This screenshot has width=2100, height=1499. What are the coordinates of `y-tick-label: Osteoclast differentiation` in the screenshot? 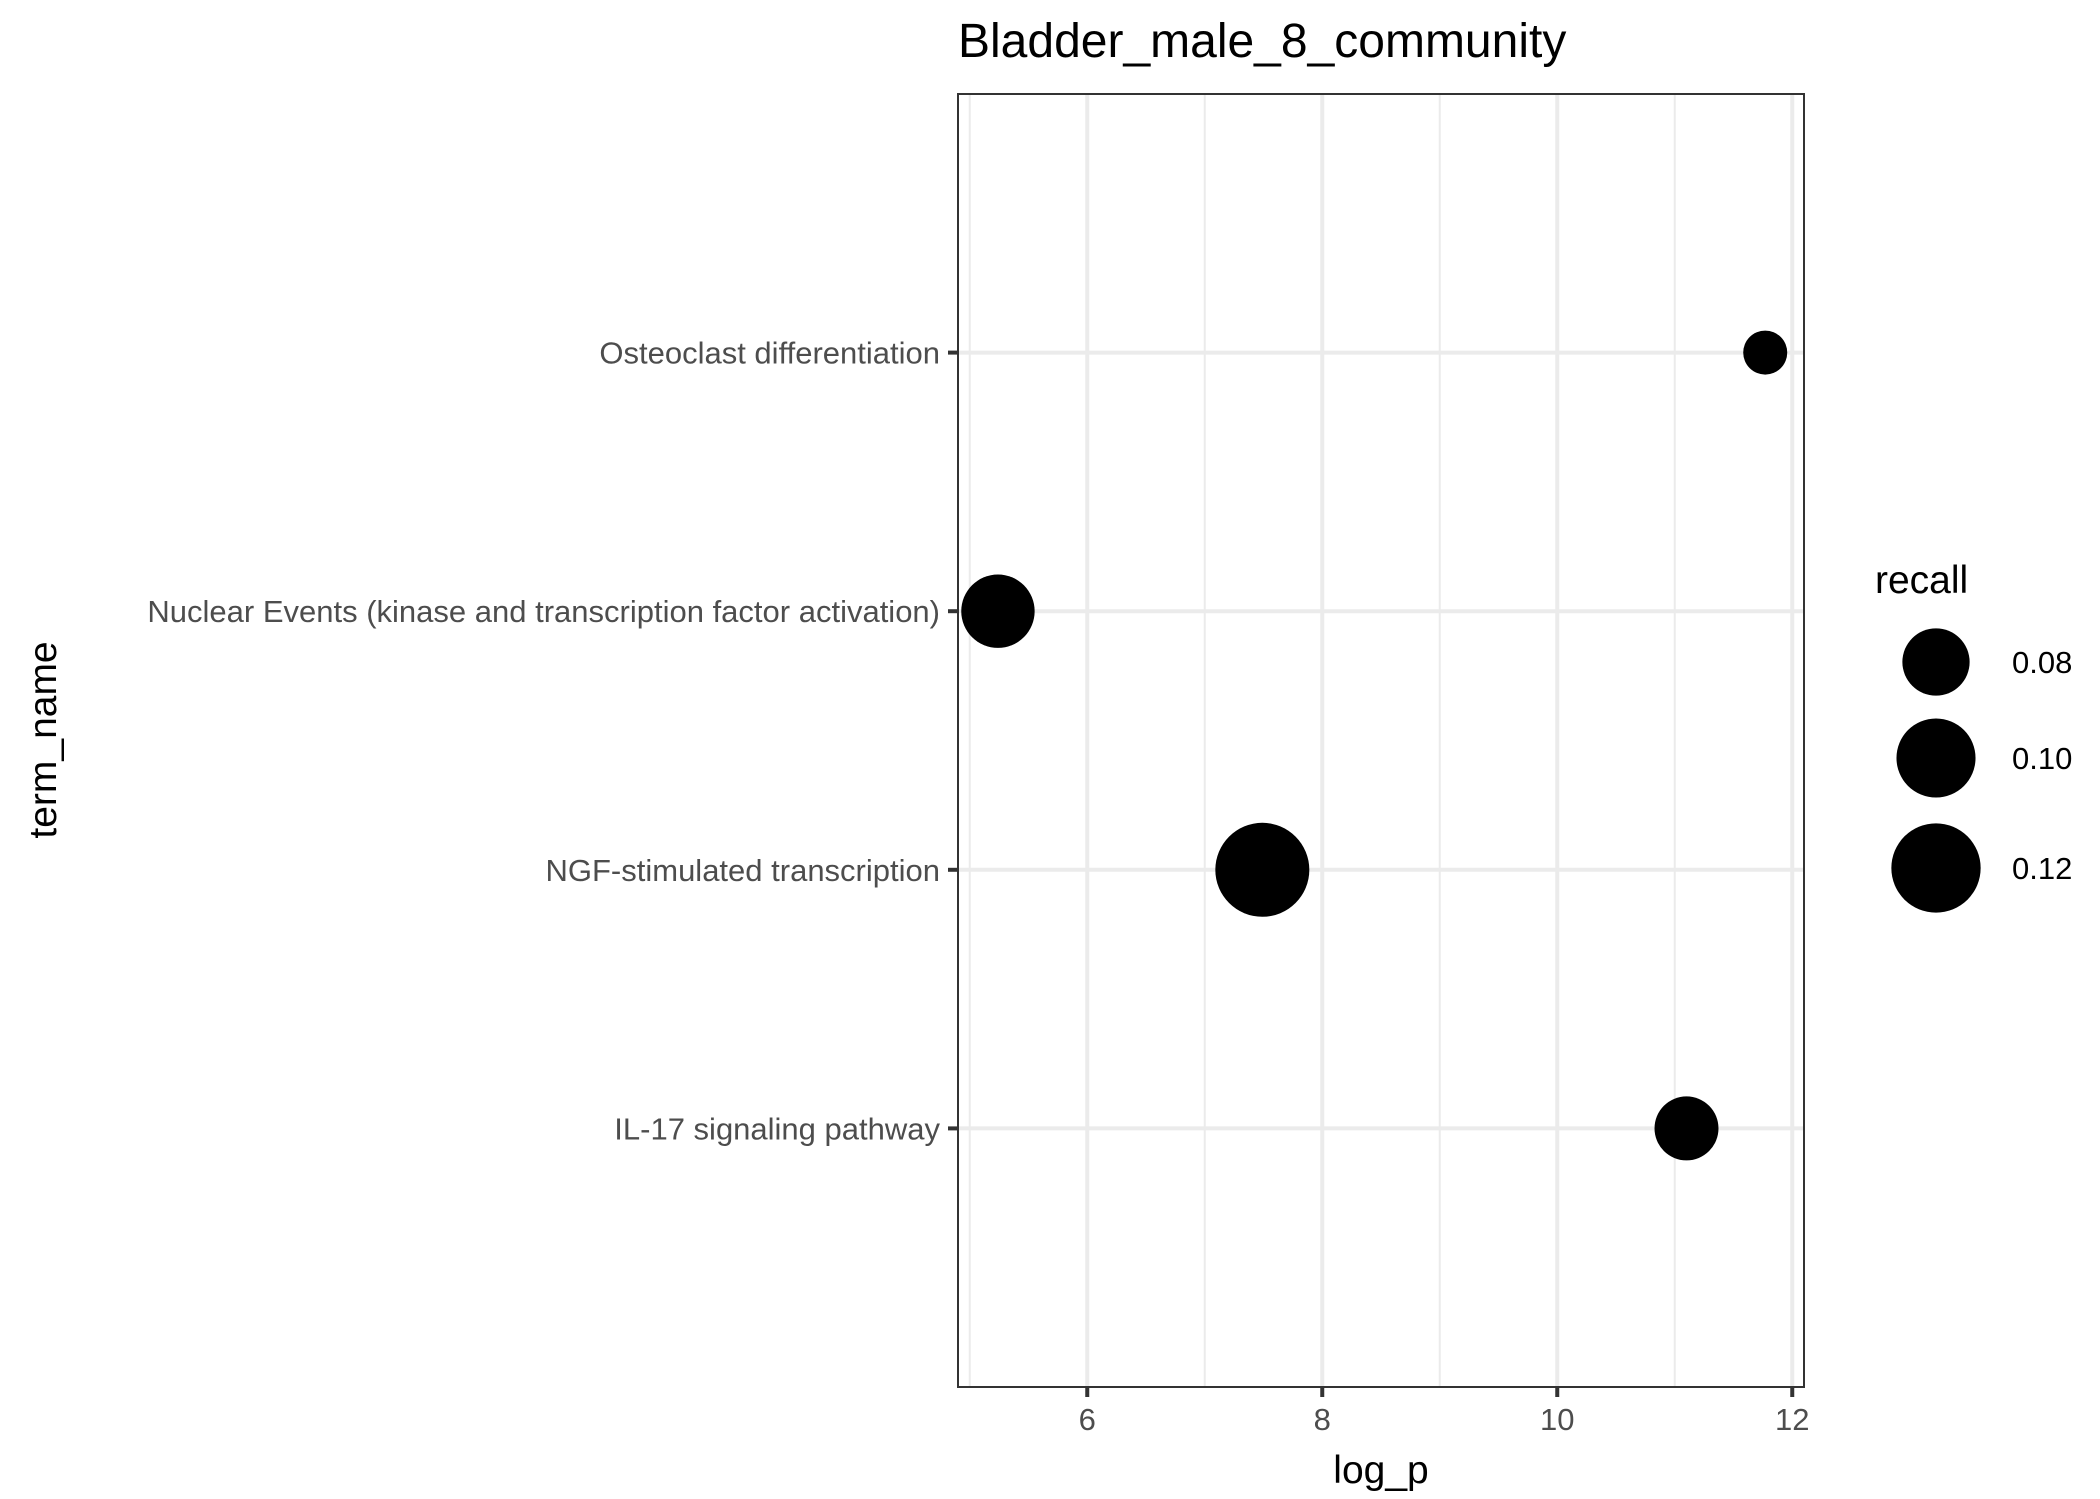 It's located at (769, 353).